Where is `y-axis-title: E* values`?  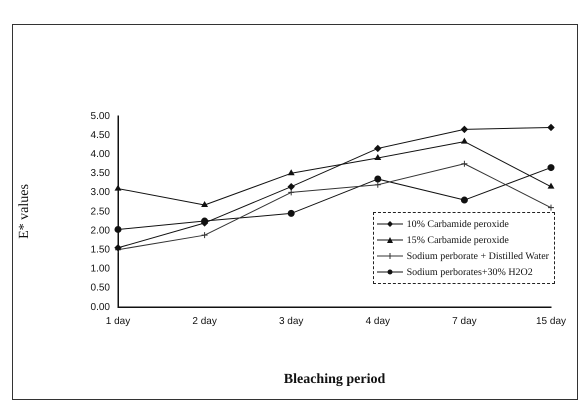 y-axis-title: E* values is located at coordinates (24, 211).